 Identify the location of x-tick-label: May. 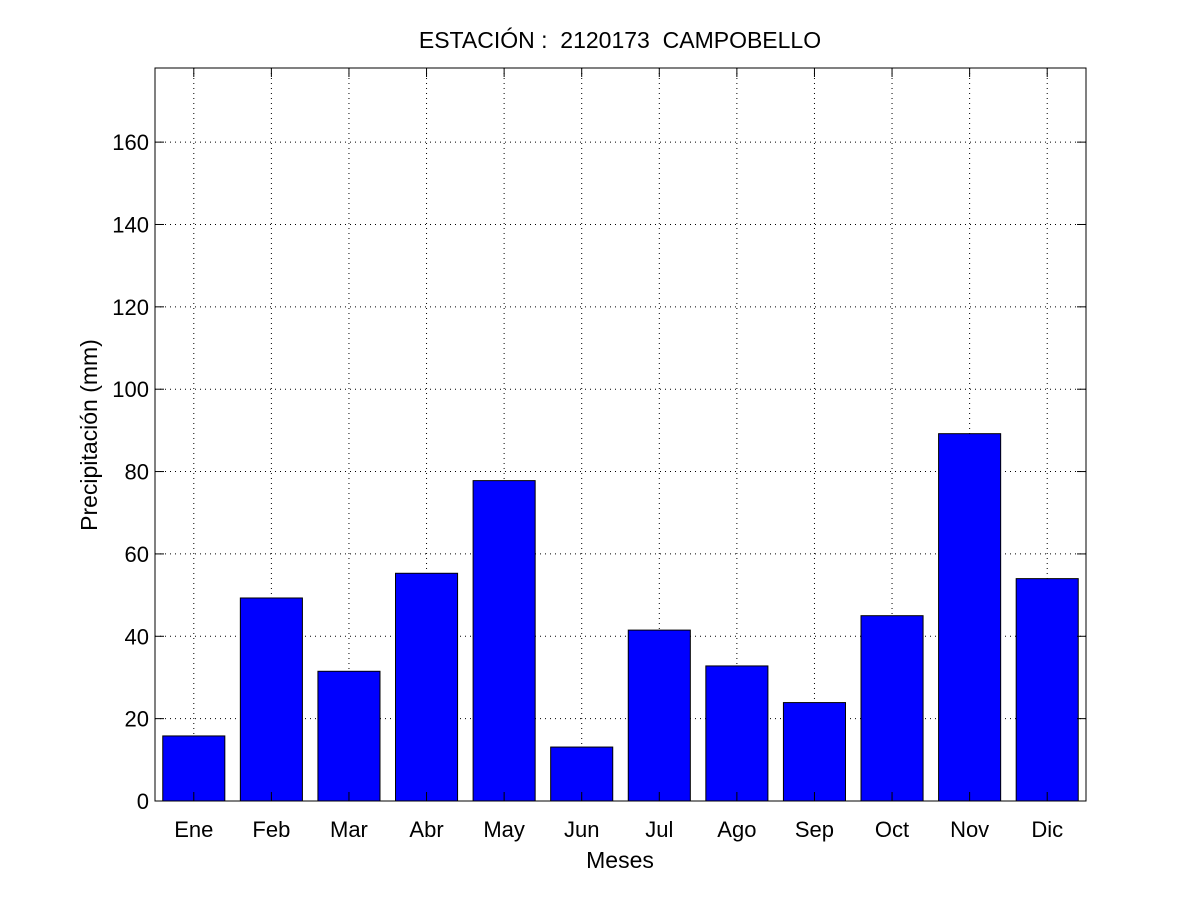
(504, 829).